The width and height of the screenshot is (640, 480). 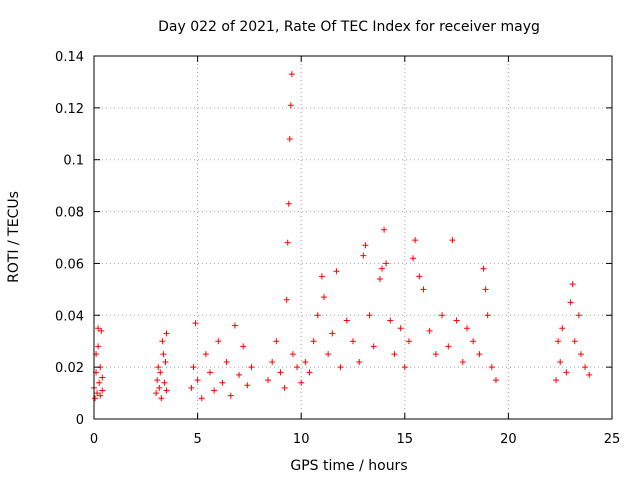 I want to click on y-tick-label: 0.06, so click(x=69, y=264).